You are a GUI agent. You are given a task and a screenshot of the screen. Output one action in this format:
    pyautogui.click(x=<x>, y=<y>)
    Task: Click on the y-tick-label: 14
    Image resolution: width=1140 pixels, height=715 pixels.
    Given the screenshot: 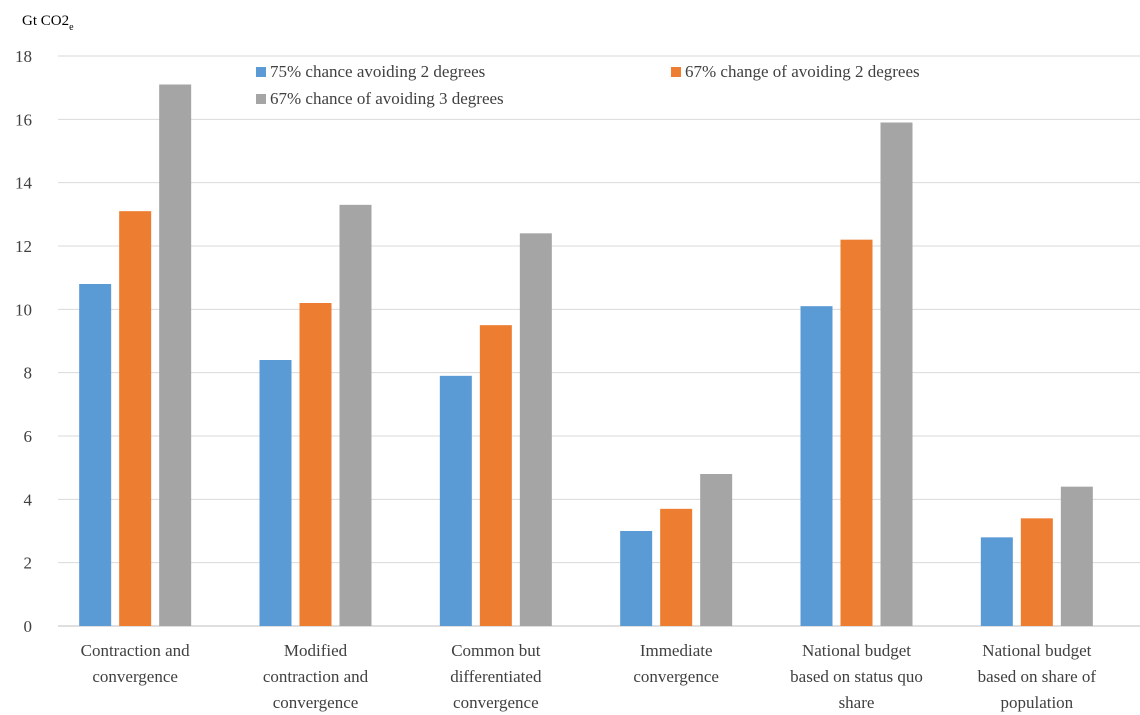 What is the action you would take?
    pyautogui.click(x=24, y=183)
    